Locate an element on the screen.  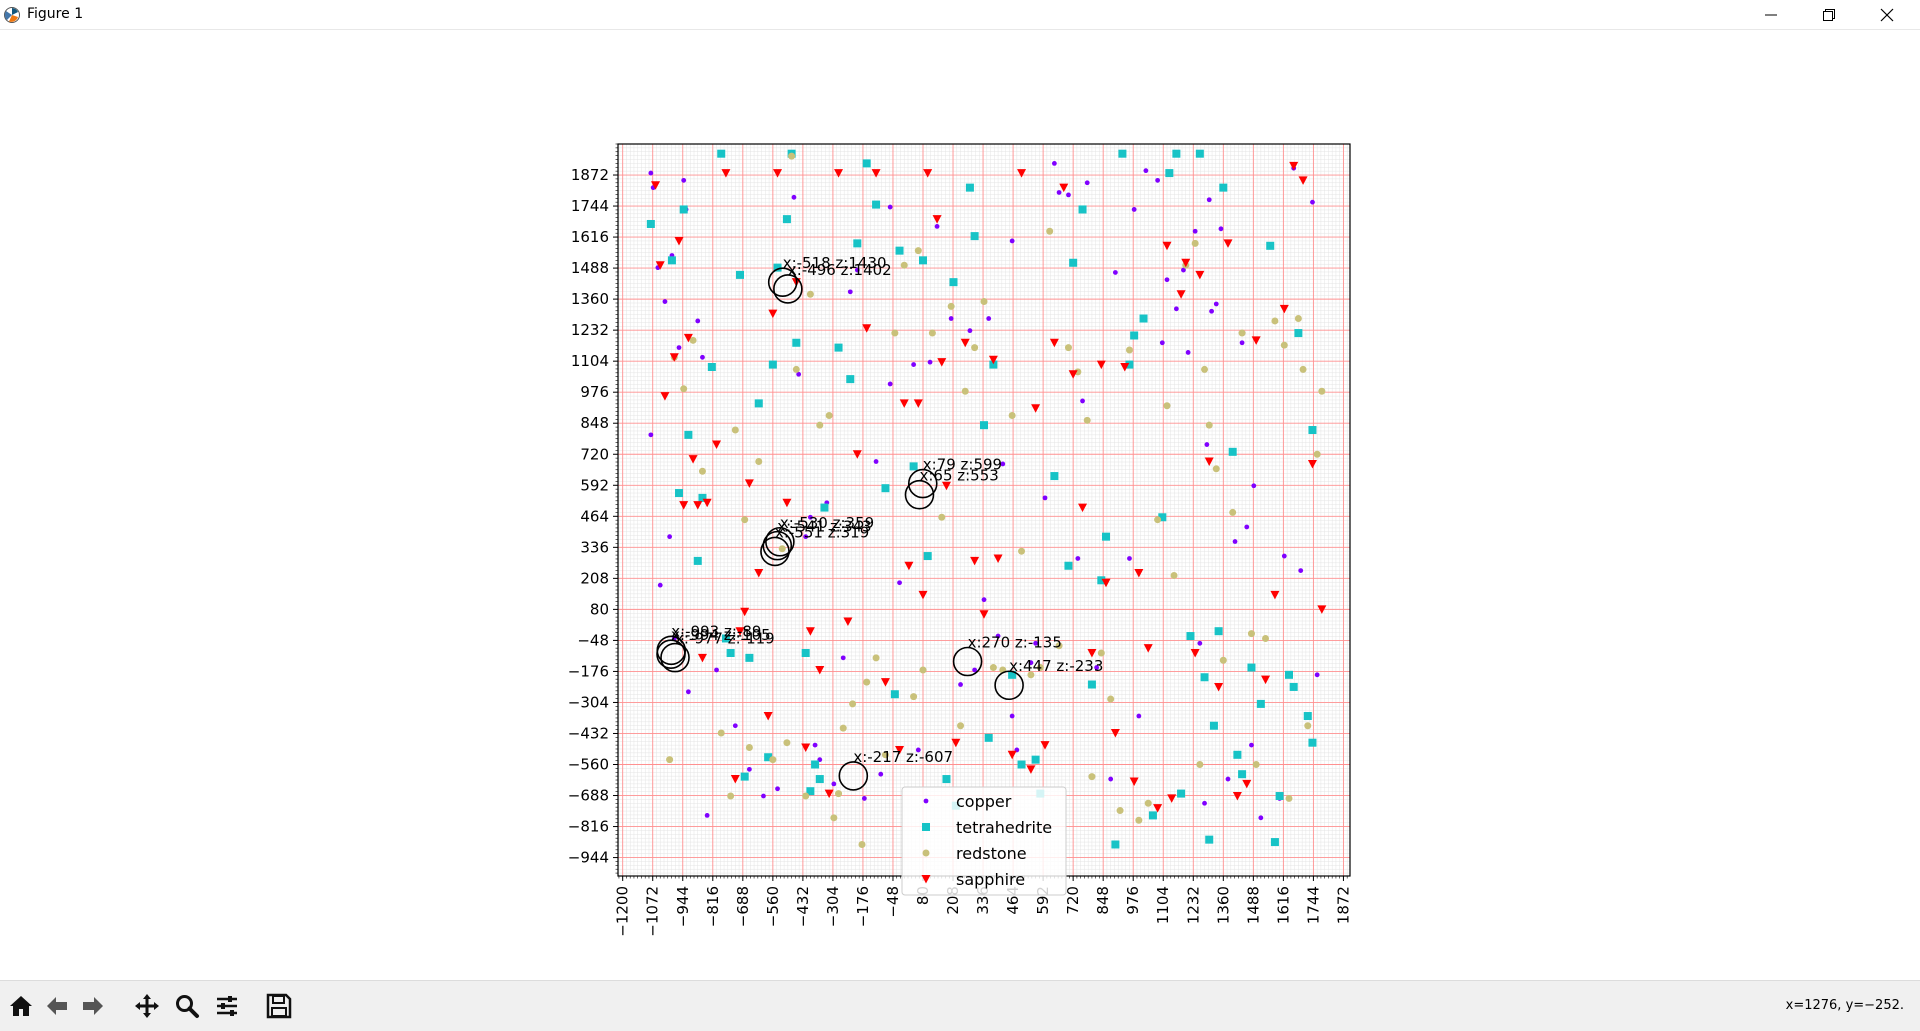
restore-icon is located at coordinates (1829, 15).